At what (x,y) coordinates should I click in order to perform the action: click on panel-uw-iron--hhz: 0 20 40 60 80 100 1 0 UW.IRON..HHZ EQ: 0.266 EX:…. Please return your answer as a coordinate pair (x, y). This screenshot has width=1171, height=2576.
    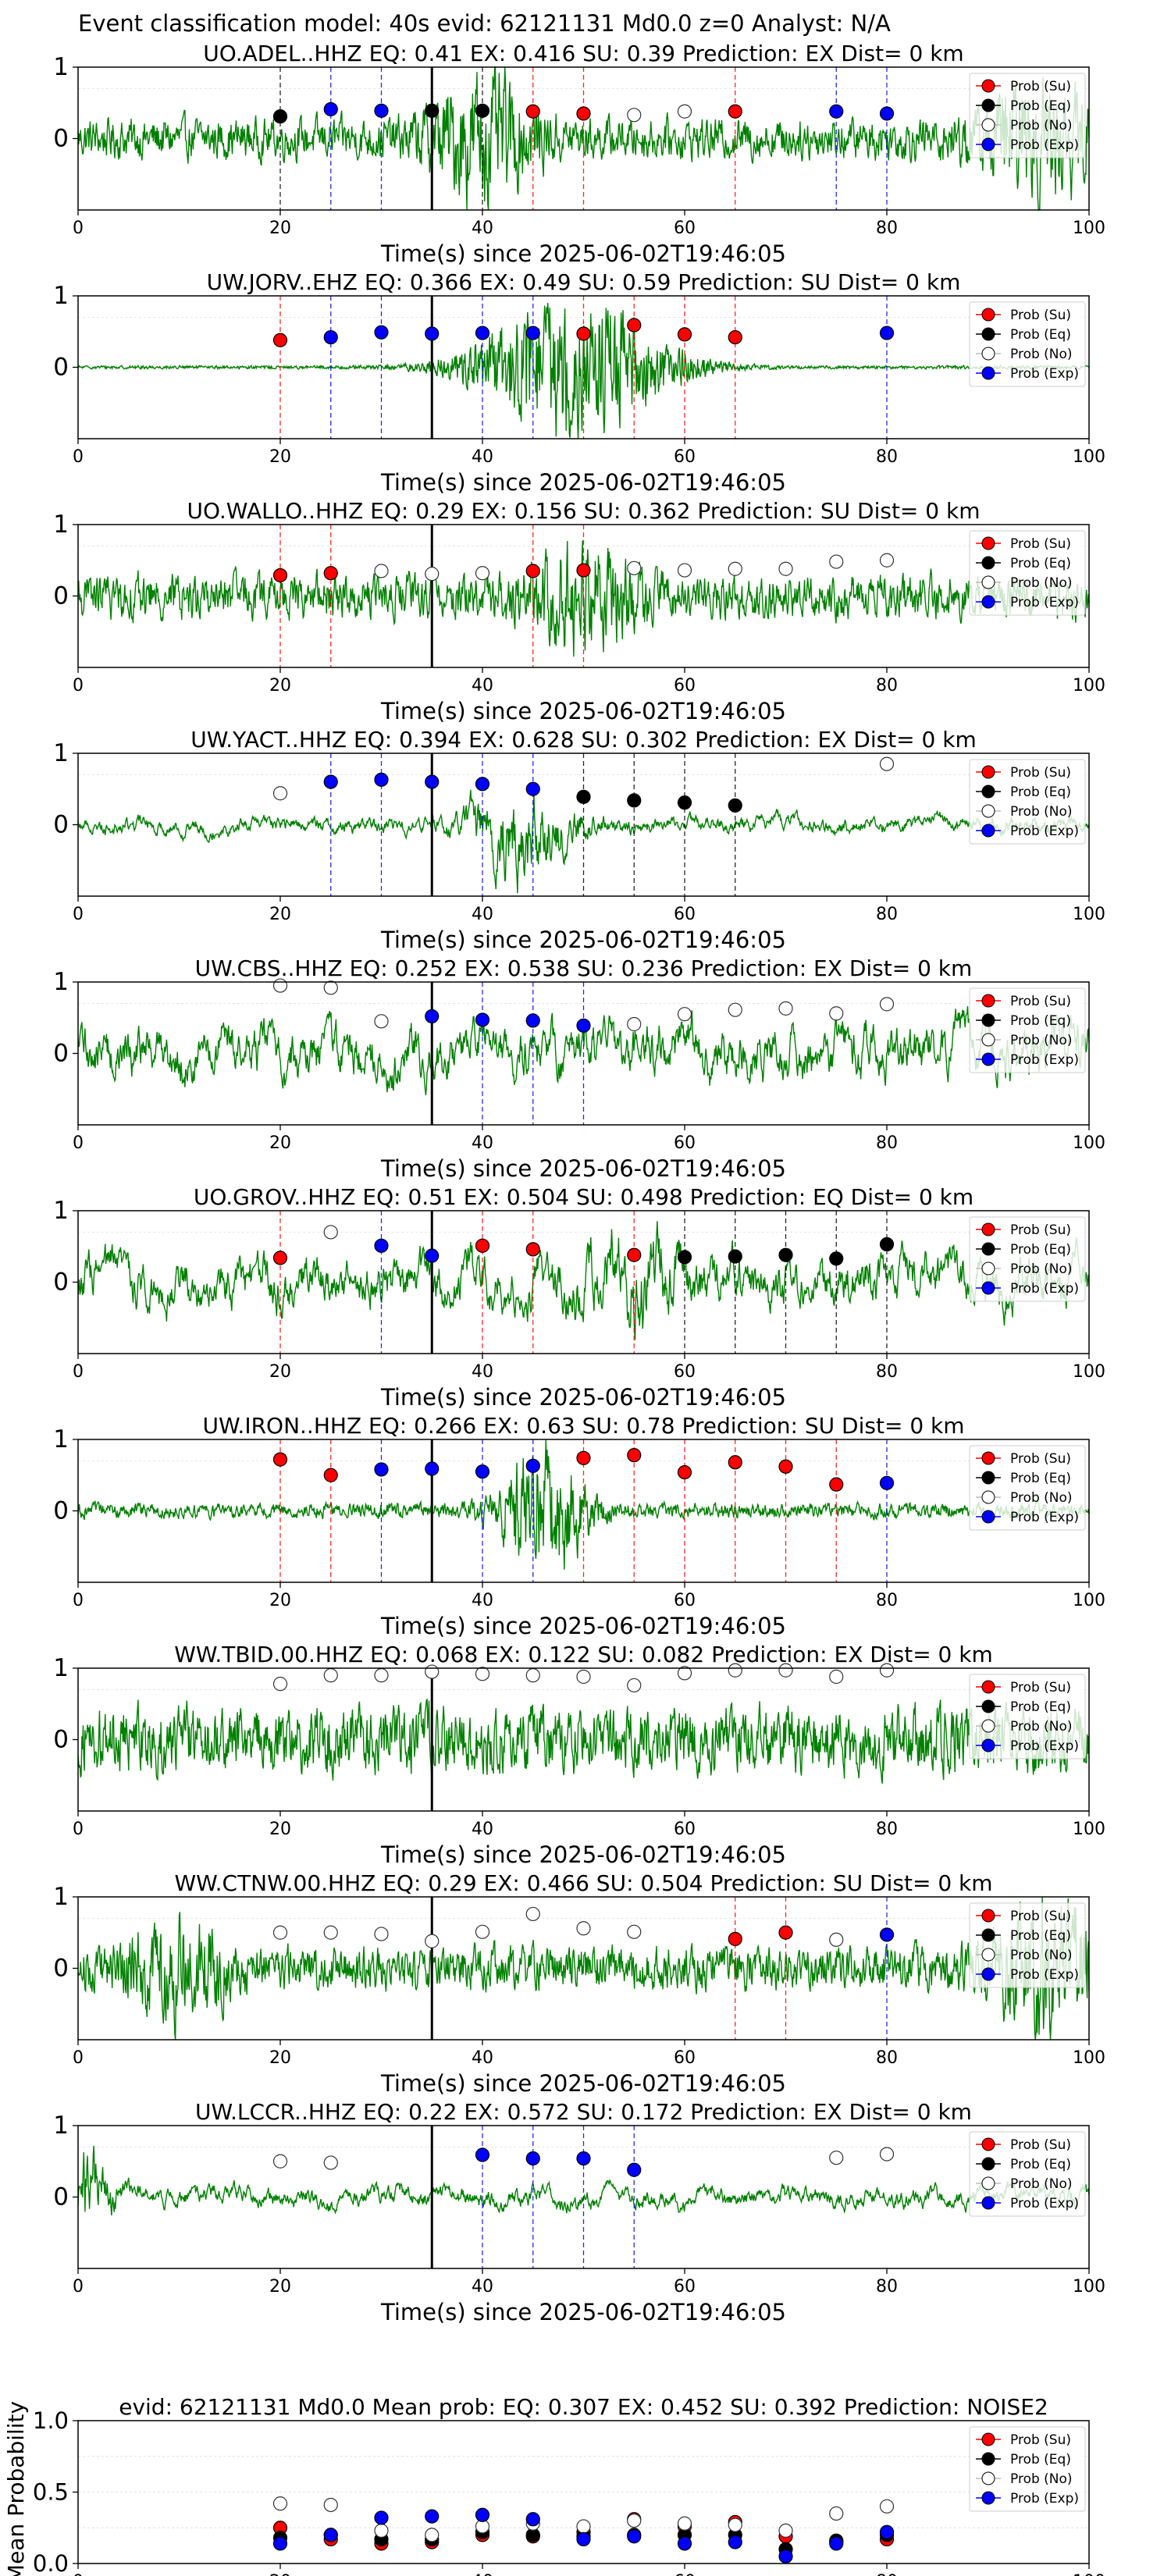
    Looking at the image, I should click on (579, 1526).